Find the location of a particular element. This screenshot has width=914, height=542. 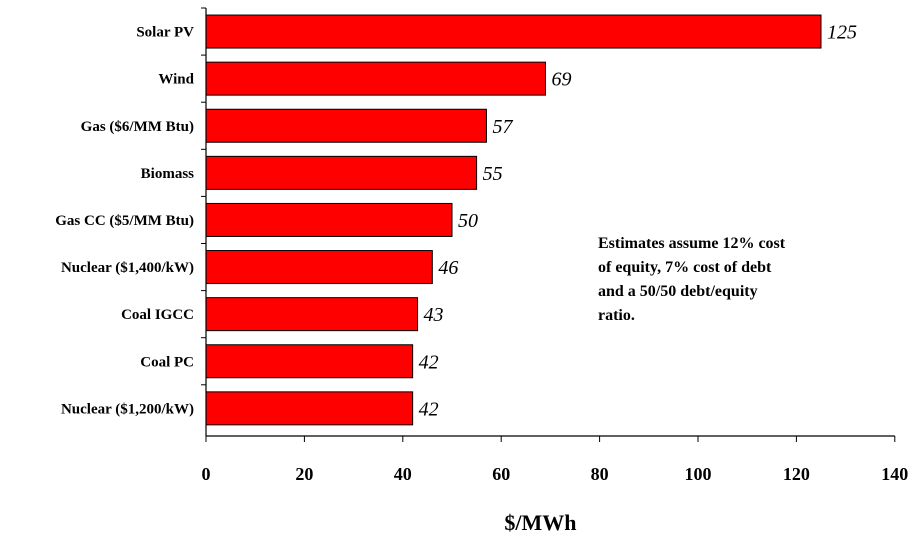

x-tick-label-0: 0 is located at coordinates (206, 474).